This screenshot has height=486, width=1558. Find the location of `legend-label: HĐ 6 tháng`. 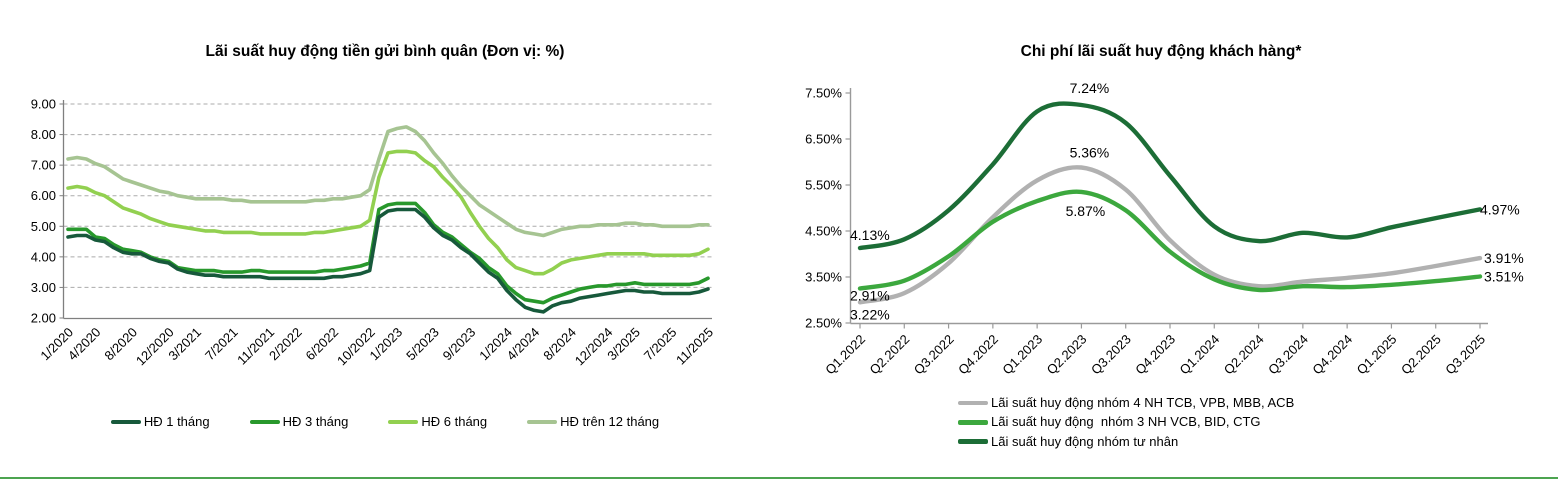

legend-label: HĐ 6 tháng is located at coordinates (454, 421).